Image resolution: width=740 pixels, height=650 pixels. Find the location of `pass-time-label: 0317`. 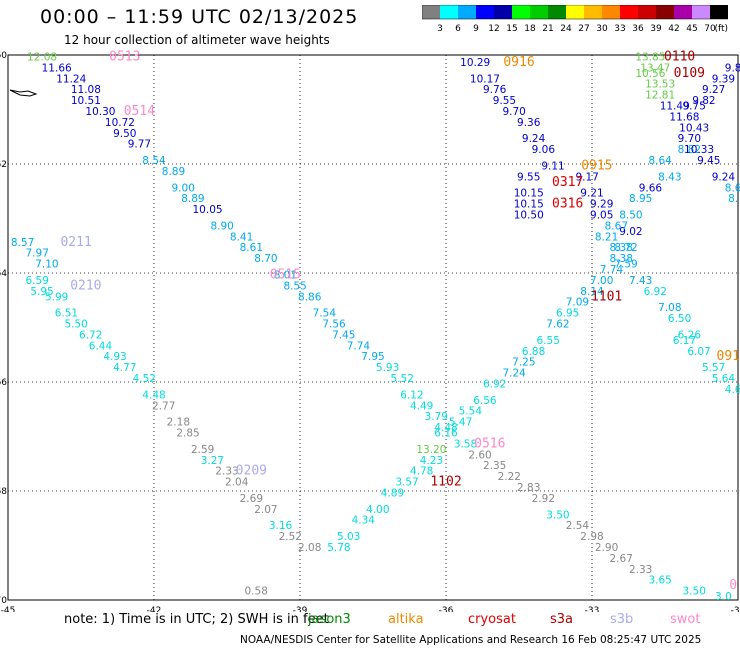

pass-time-label: 0317 is located at coordinates (567, 182).